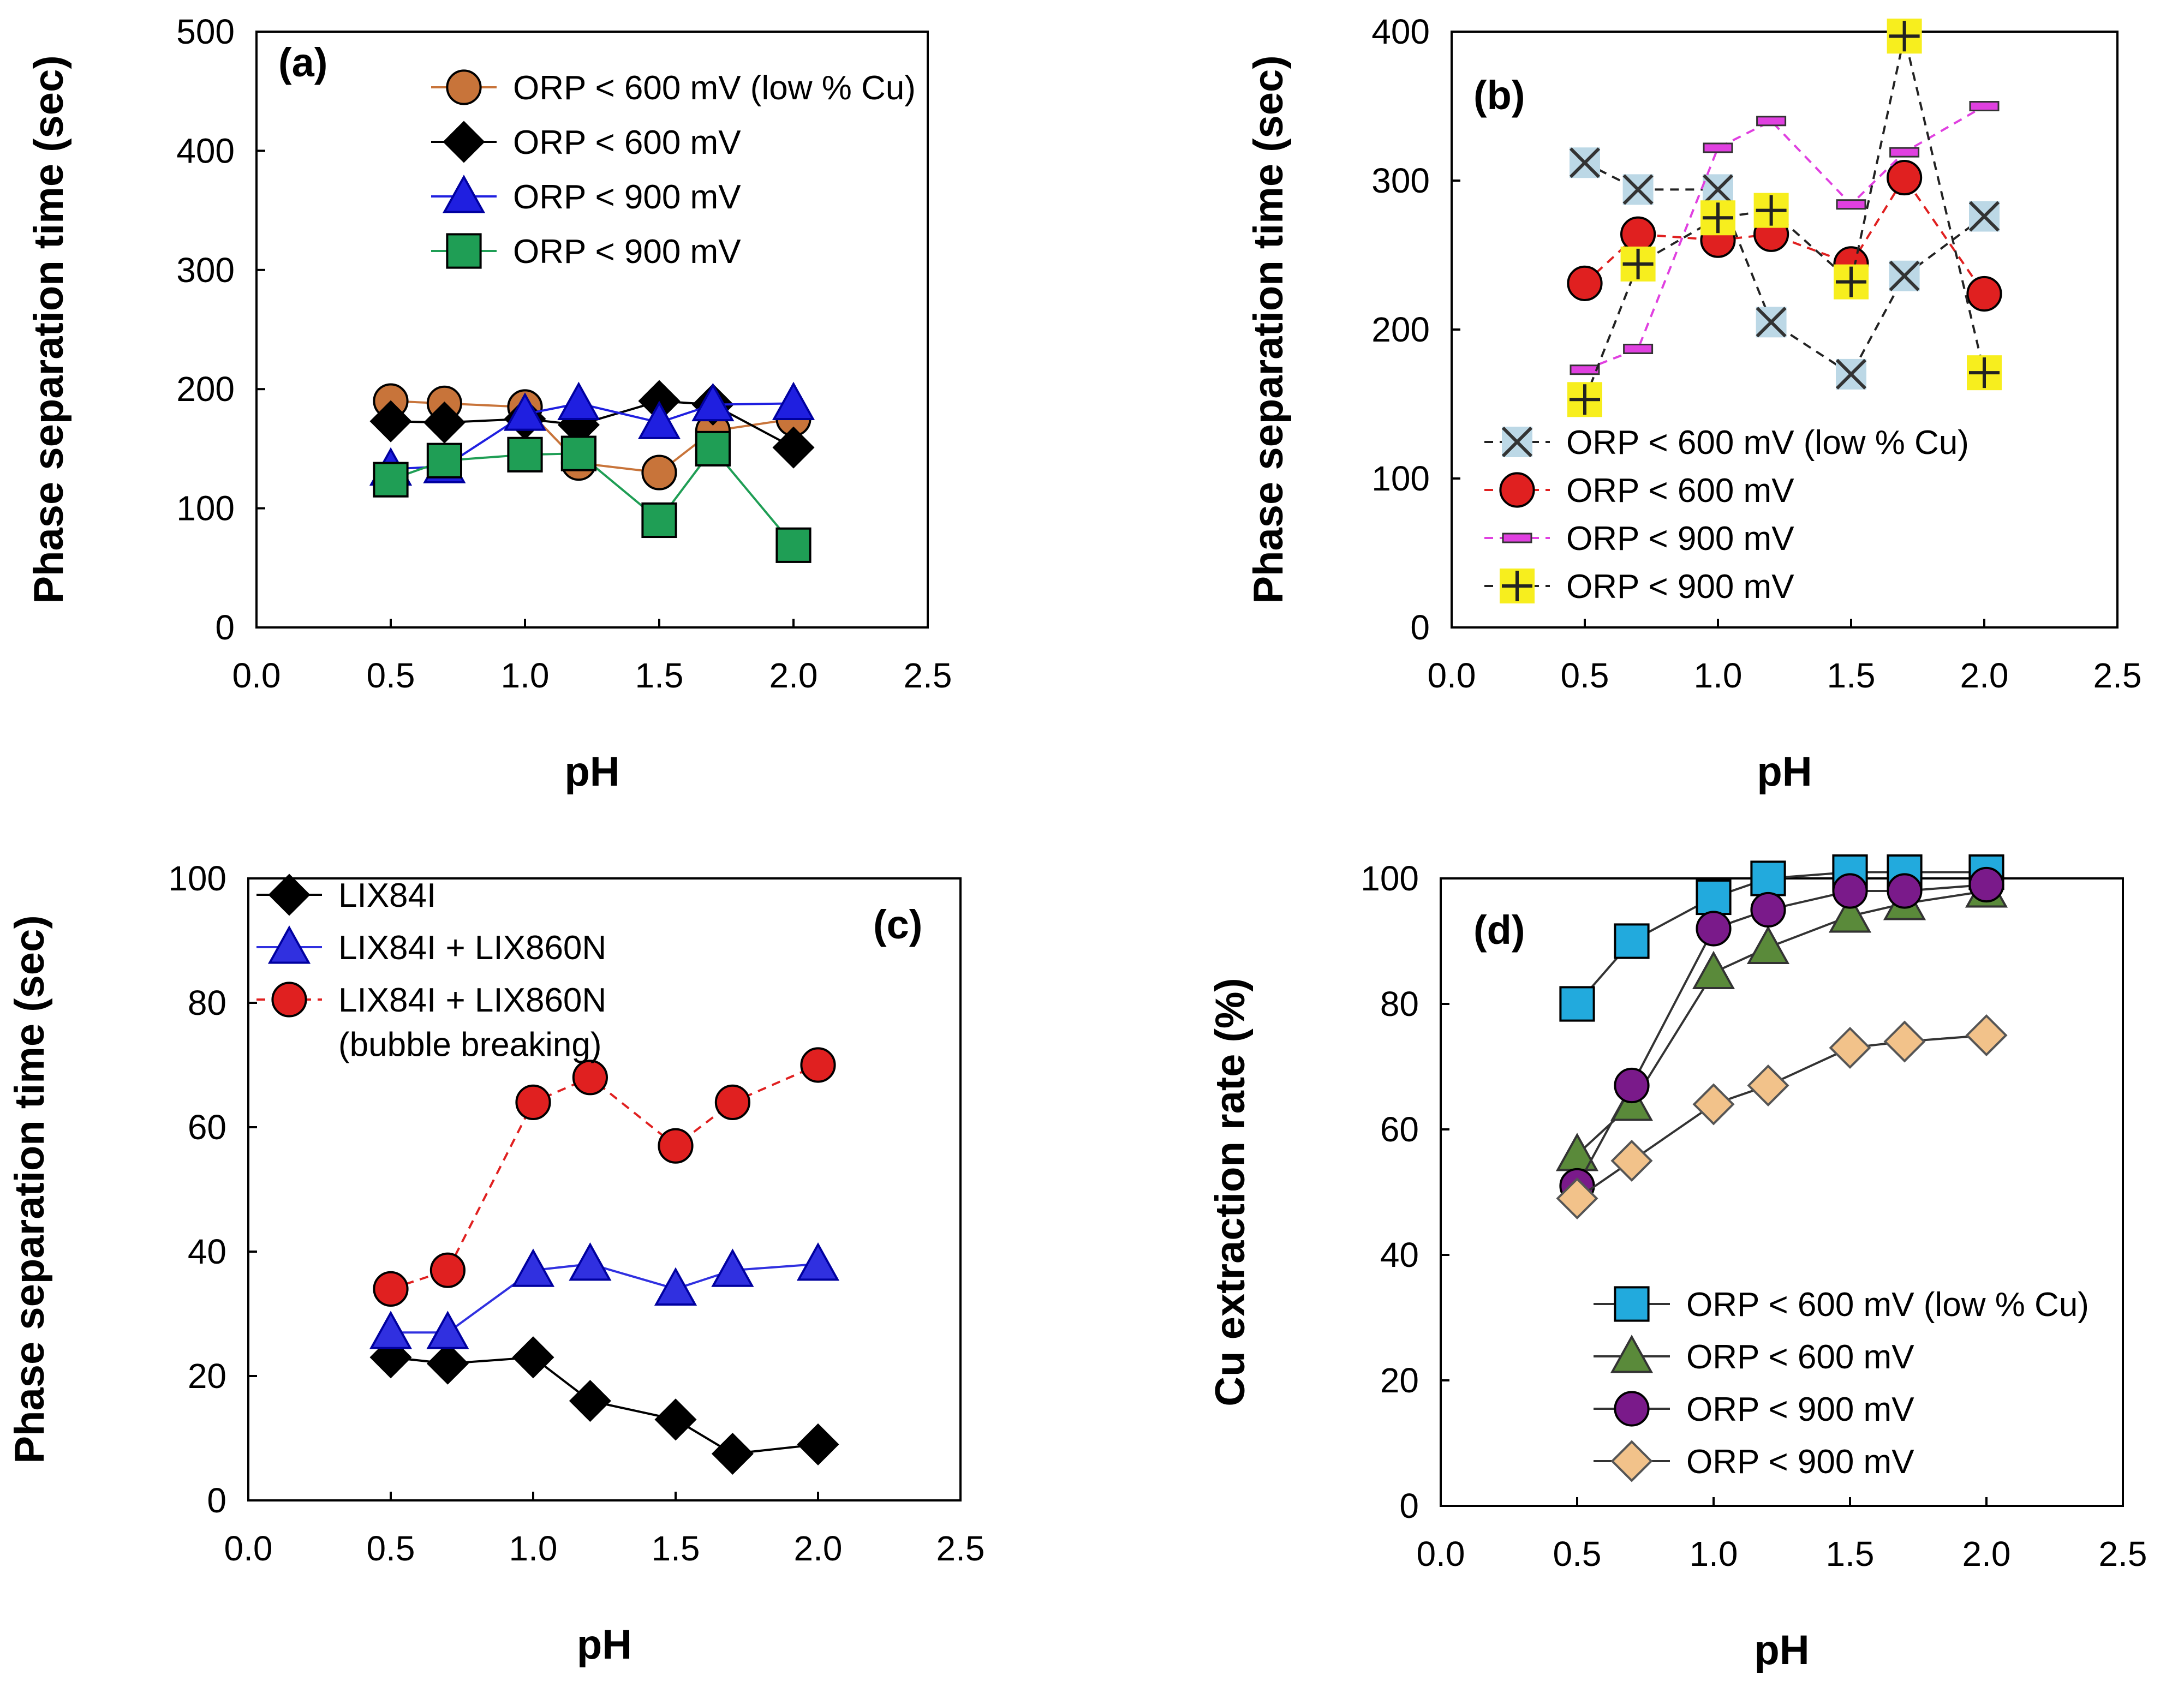  Describe the element at coordinates (1767, 443) in the screenshot. I see `legend-label: ORP < 600 mV (low % Cu)` at that location.